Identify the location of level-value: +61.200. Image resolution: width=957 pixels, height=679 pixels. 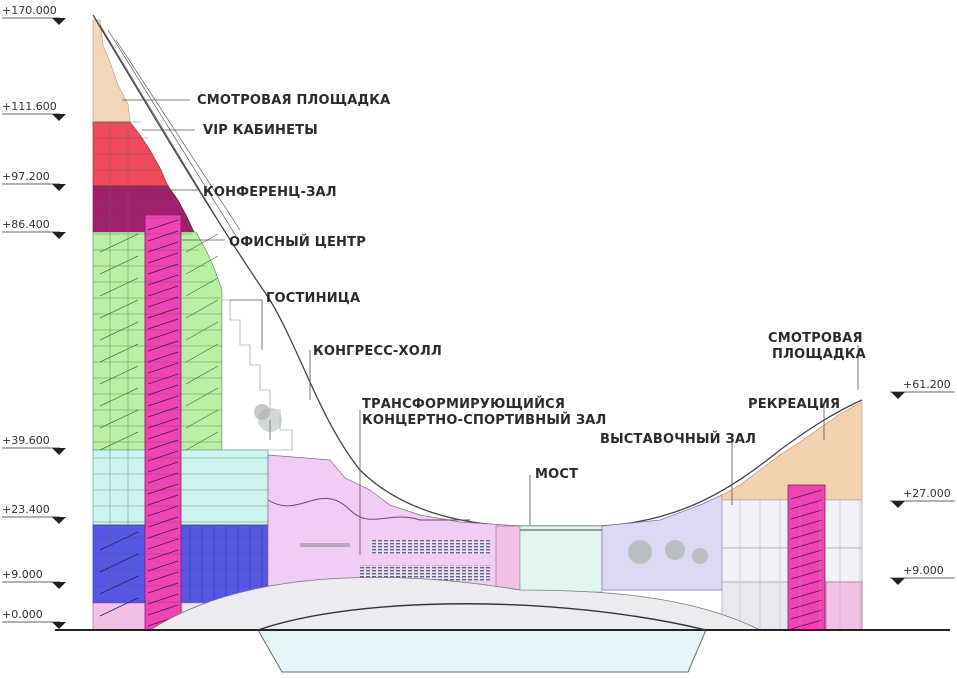
(927, 384).